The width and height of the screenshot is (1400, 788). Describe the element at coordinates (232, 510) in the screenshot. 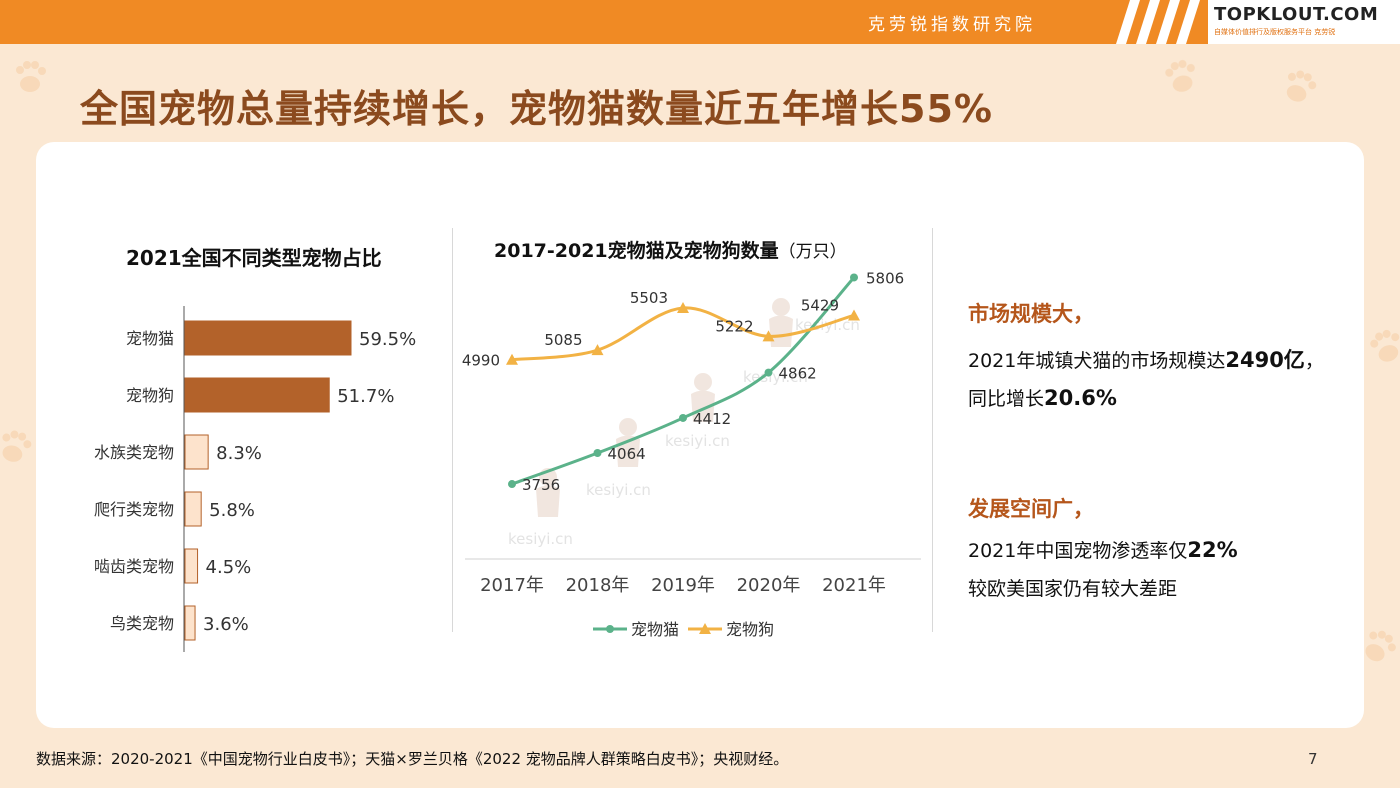

I see `bar-value-label: 5.8%` at that location.